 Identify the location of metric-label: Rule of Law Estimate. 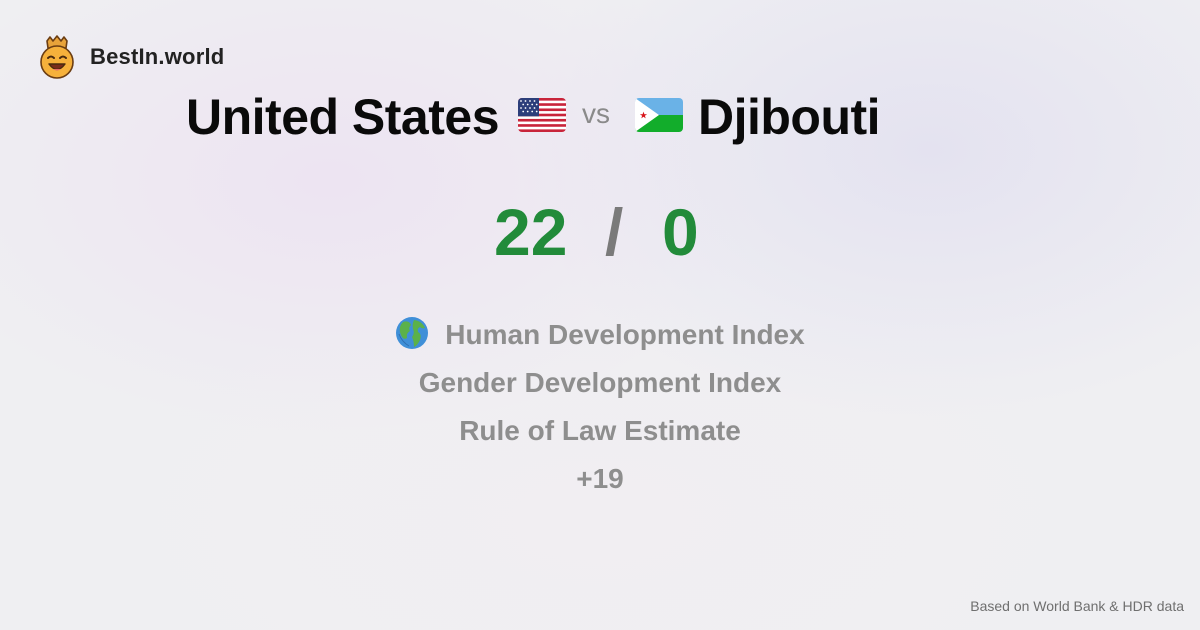
(600, 430).